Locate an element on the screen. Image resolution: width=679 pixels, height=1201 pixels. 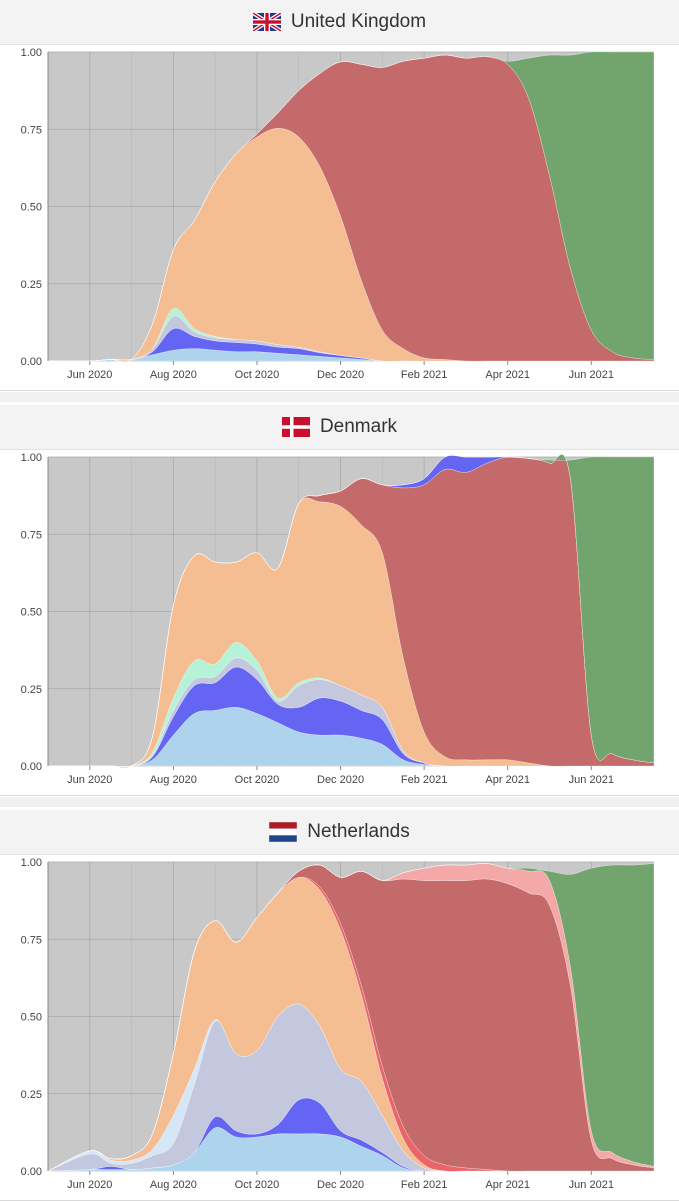
denmark-flag-icon is located at coordinates (295, 427).